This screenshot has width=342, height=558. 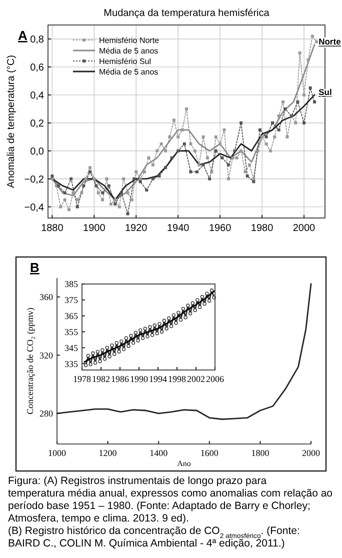 I want to click on y-tick-label: 385, so click(x=71, y=284).